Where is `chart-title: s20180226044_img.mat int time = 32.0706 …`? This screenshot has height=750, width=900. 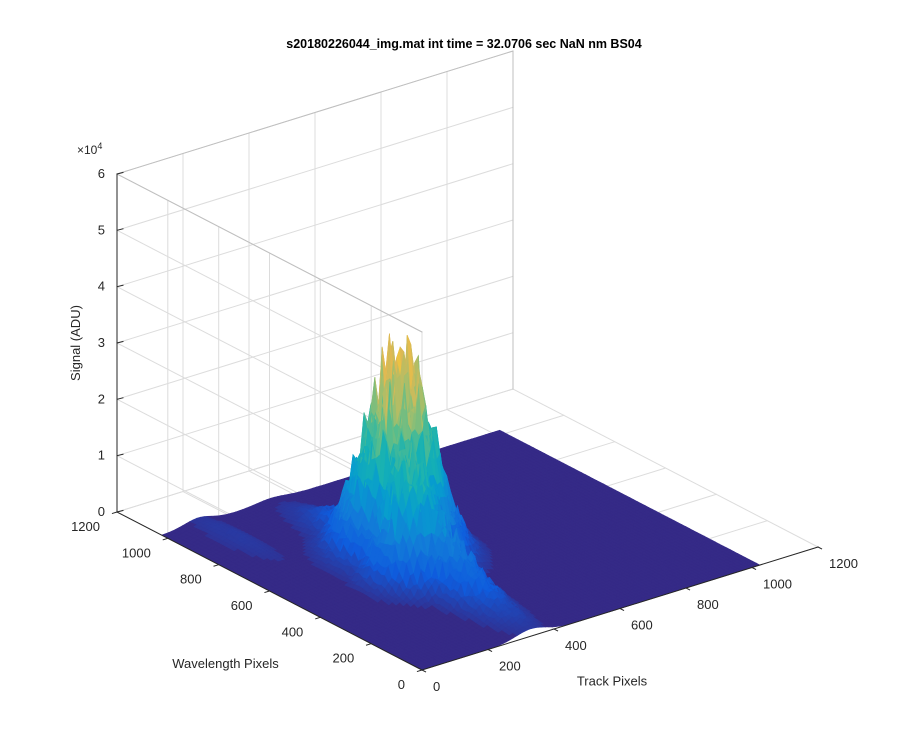
chart-title: s20180226044_img.mat int time = 32.0706 … is located at coordinates (463, 44).